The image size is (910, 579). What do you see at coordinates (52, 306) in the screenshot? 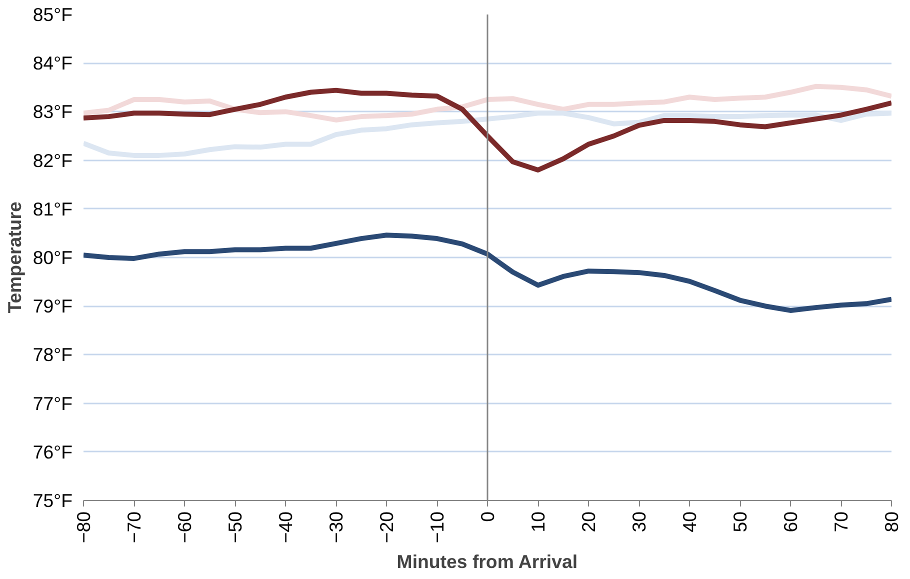
I see `y-tick-label: 79°F` at bounding box center [52, 306].